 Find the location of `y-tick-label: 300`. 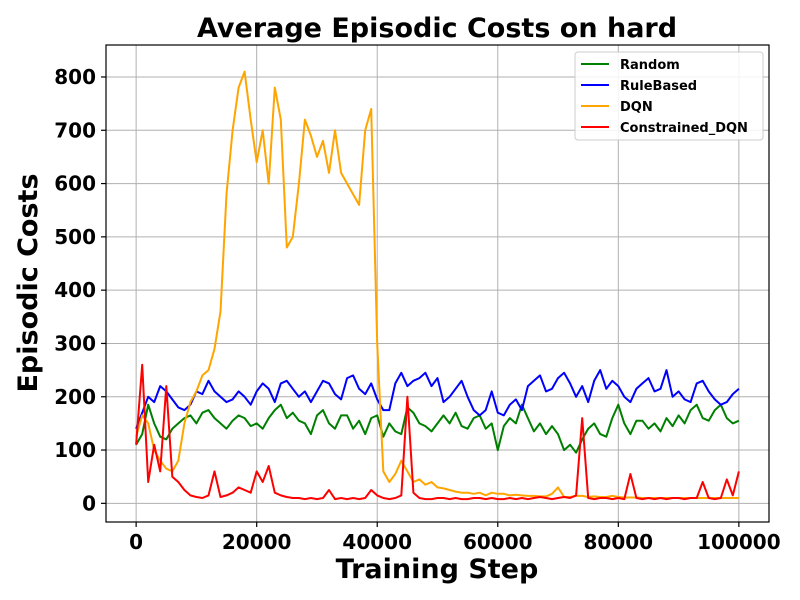

y-tick-label: 300 is located at coordinates (75, 343).